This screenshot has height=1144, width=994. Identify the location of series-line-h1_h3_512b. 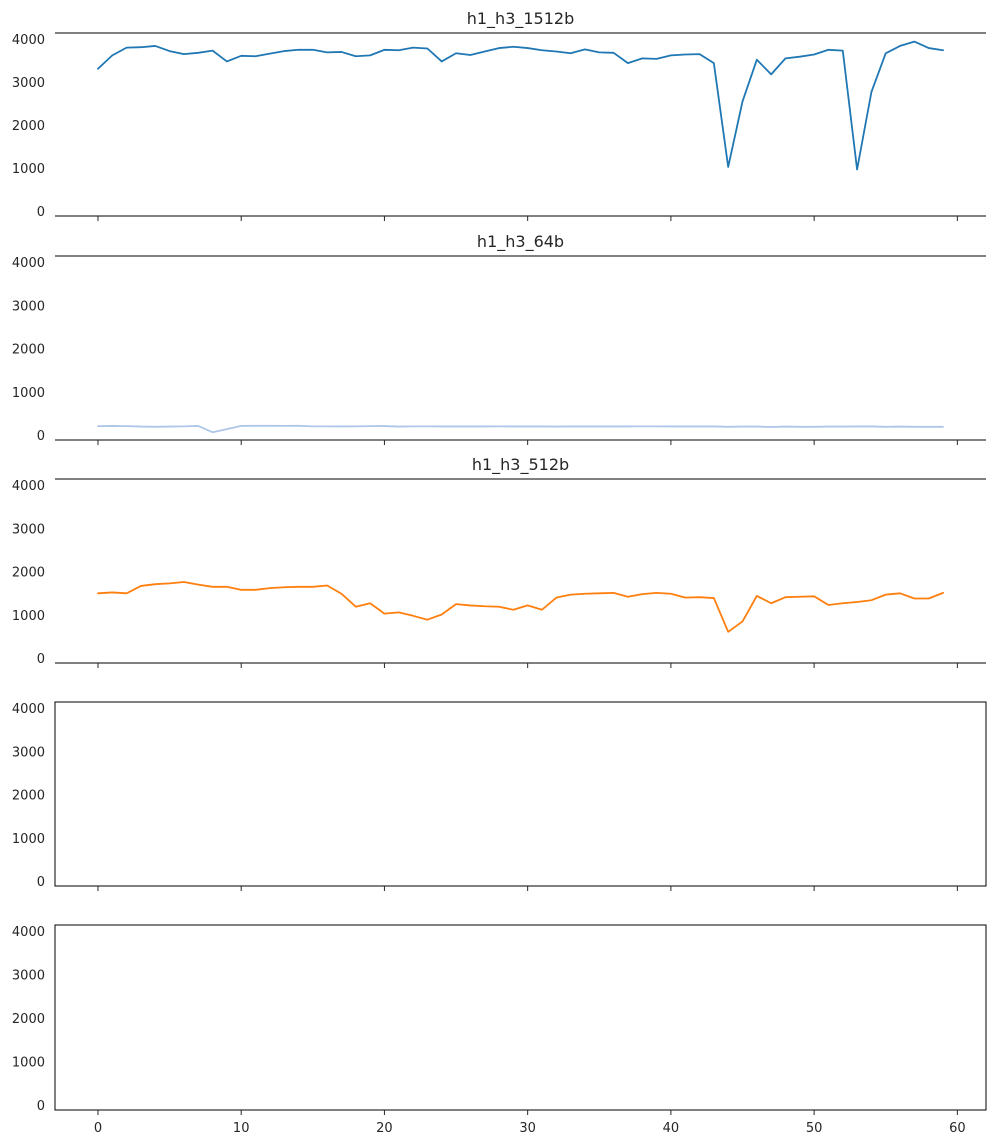
(520, 607).